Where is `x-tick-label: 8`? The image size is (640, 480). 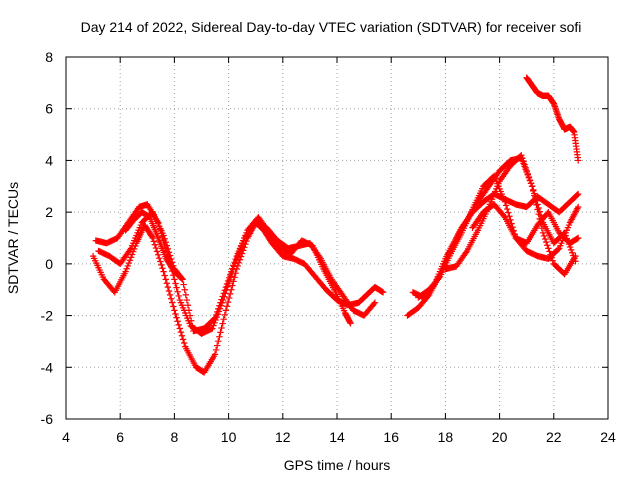 x-tick-label: 8 is located at coordinates (175, 437).